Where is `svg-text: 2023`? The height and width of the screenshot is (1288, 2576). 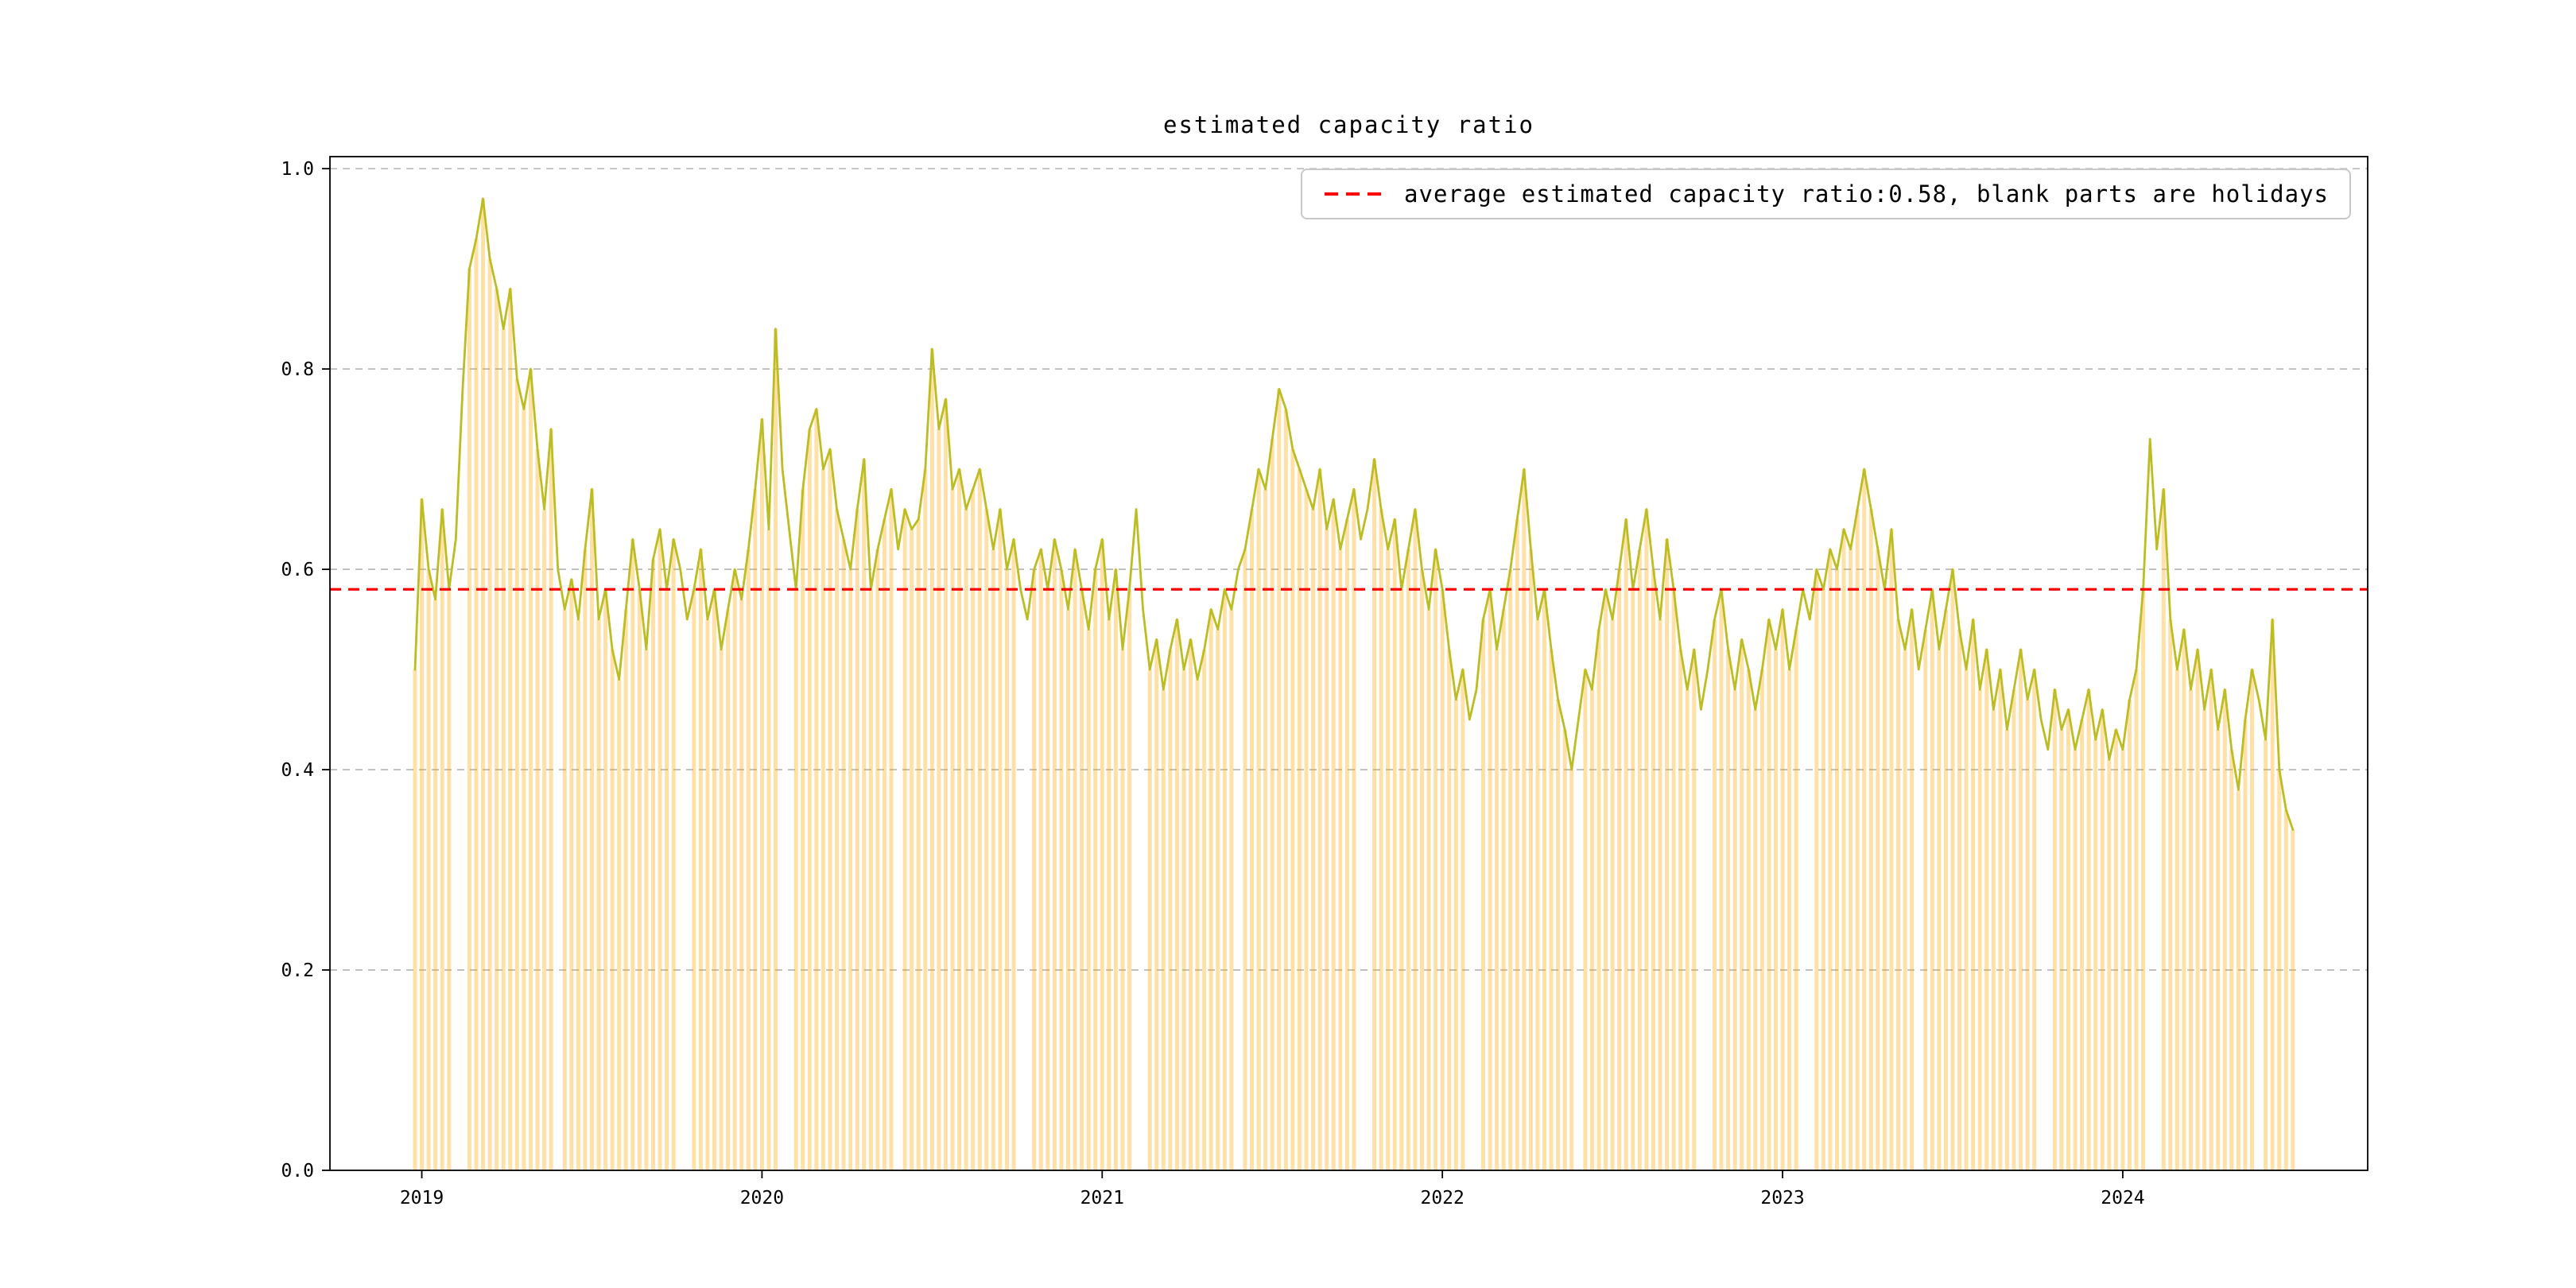 svg-text: 2023 is located at coordinates (1782, 1198).